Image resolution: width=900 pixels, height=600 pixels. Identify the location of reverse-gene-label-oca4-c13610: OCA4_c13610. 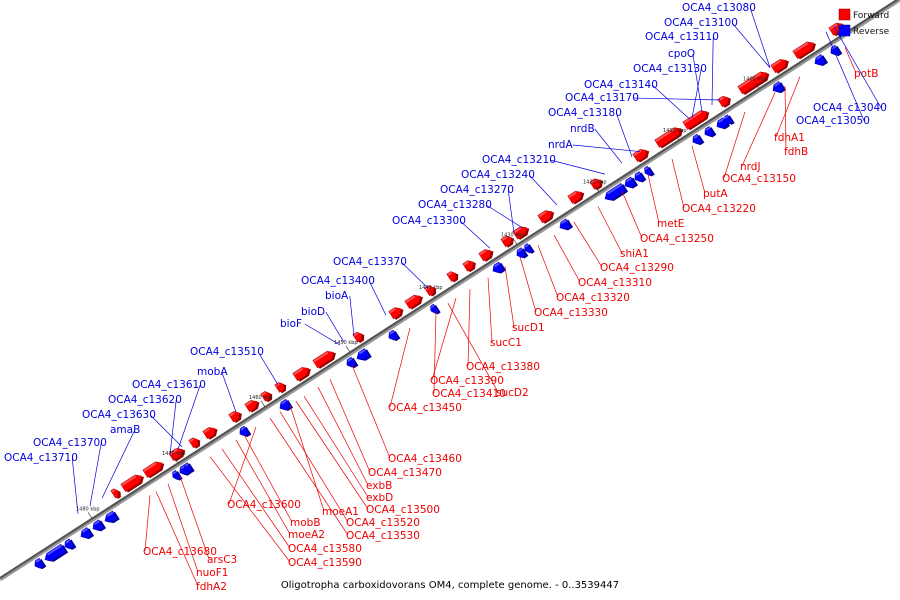
(169, 385).